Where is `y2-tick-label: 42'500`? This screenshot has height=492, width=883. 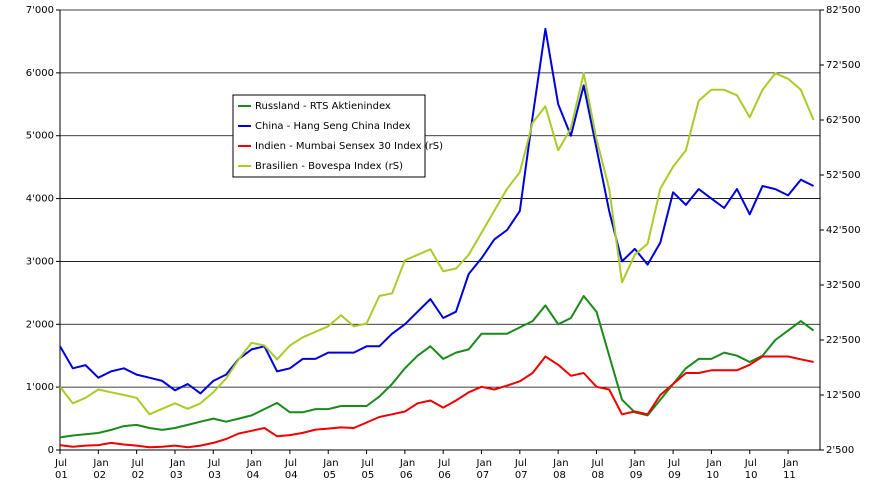 y2-tick-label: 42'500 is located at coordinates (843, 230).